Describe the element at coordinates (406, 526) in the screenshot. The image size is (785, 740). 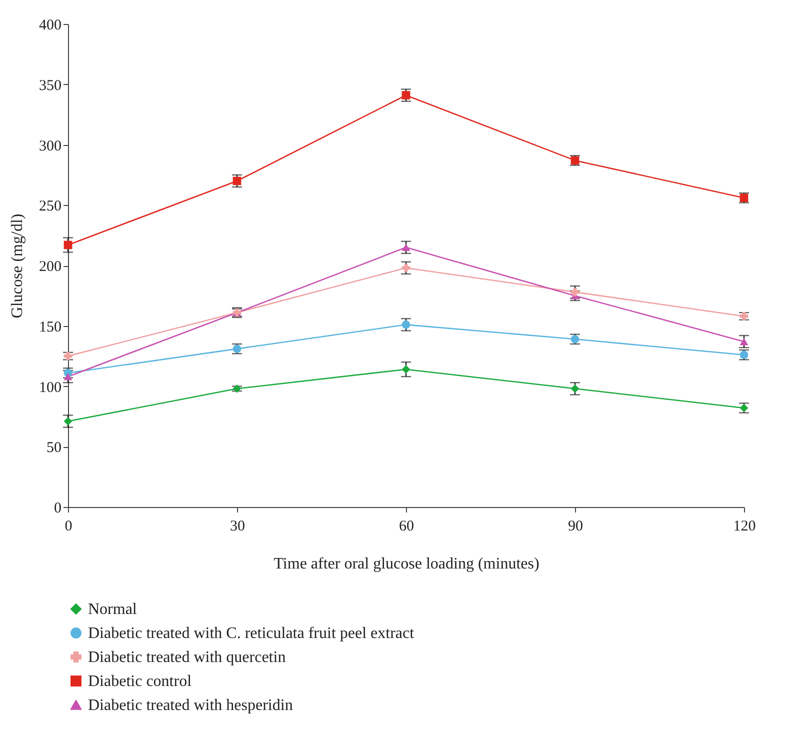
I see `x-tick-label: 60` at that location.